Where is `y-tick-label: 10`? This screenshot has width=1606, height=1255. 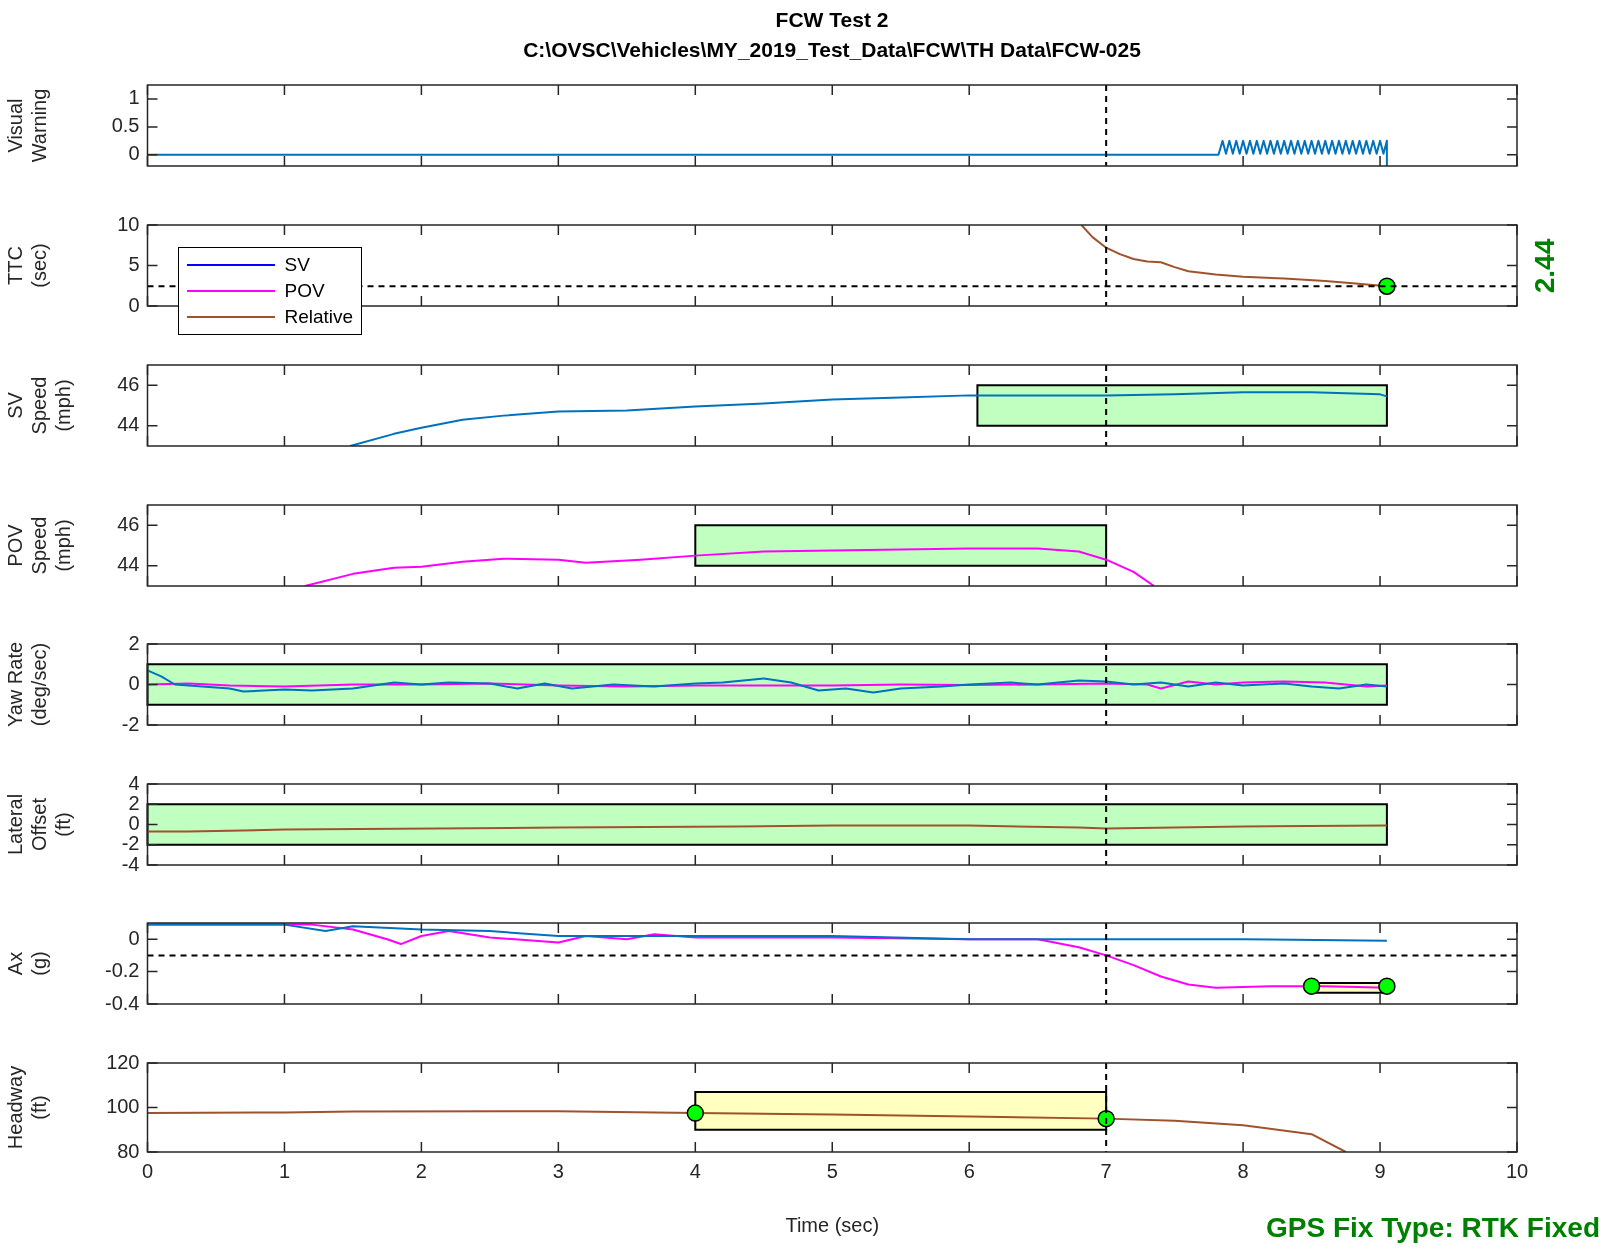
y-tick-label: 10 is located at coordinates (128, 223).